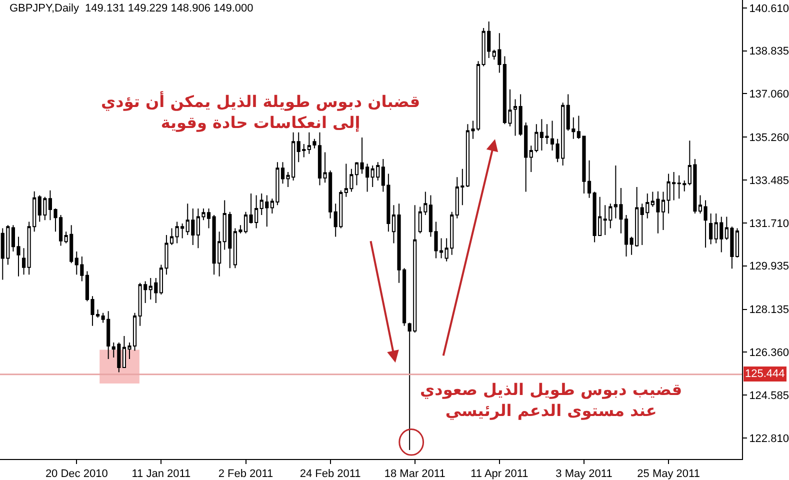 This screenshot has height=480, width=789. I want to click on x-tick-label: 11 Apr 2011, so click(499, 474).